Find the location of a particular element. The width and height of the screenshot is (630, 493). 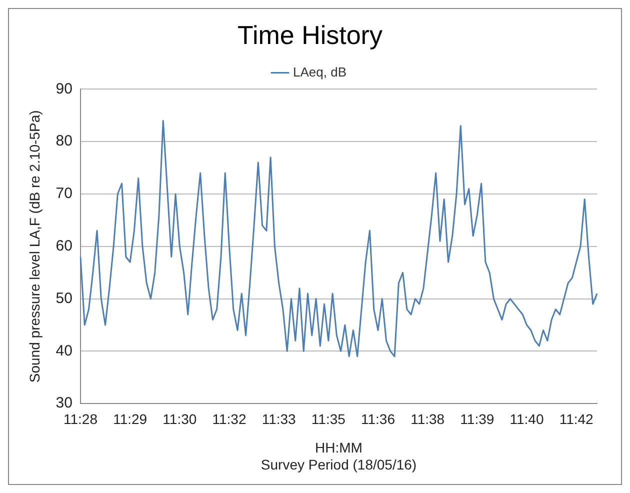

x-tick-label: 11:40 is located at coordinates (527, 418).